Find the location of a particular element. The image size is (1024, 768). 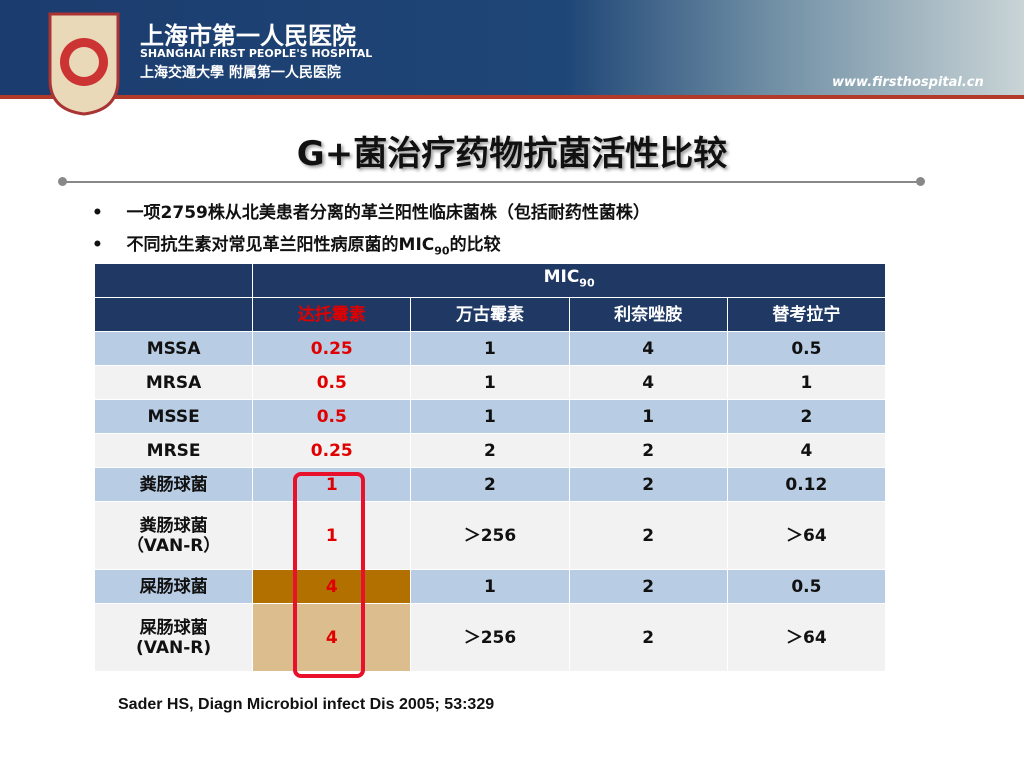

row-label: MSSA is located at coordinates (173, 348).